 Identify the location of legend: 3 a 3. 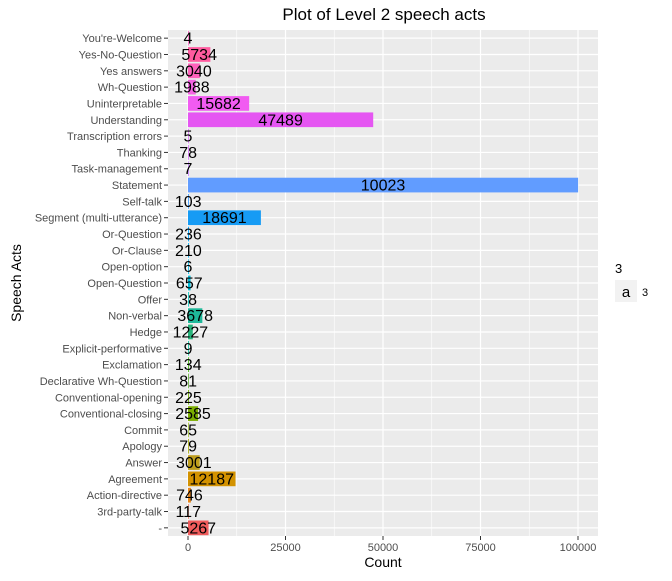
(631, 281).